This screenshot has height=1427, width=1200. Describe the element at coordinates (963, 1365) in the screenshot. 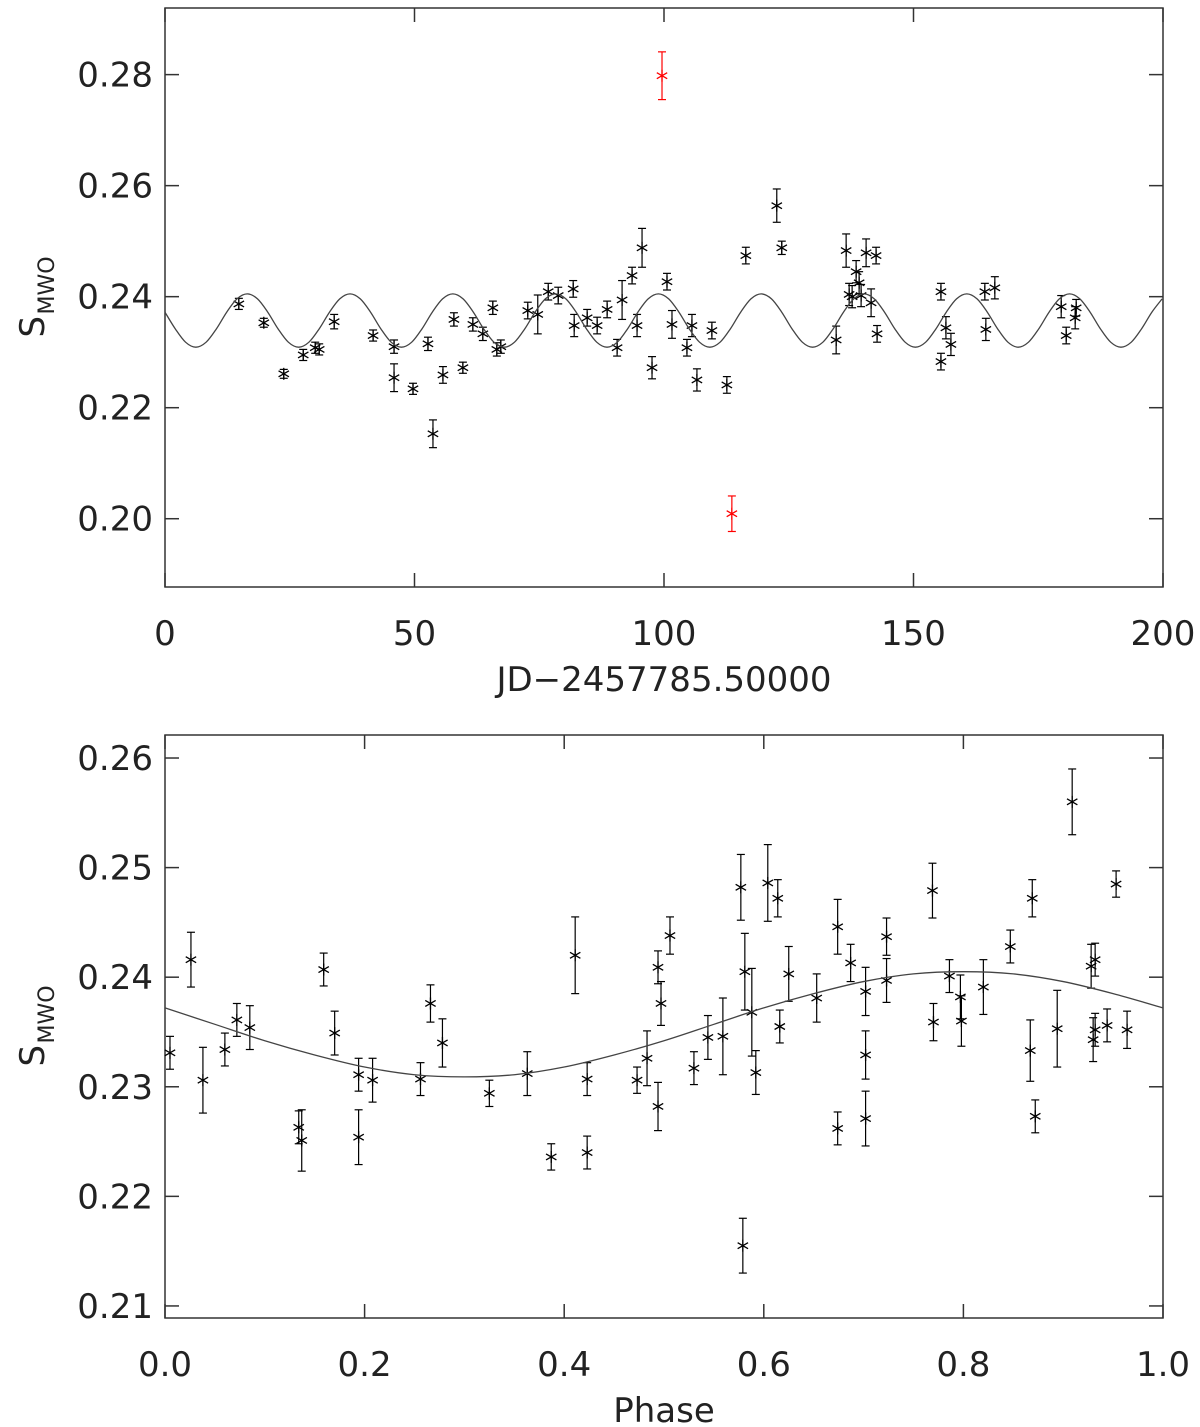

I see `x-tick-label: 0.8` at that location.